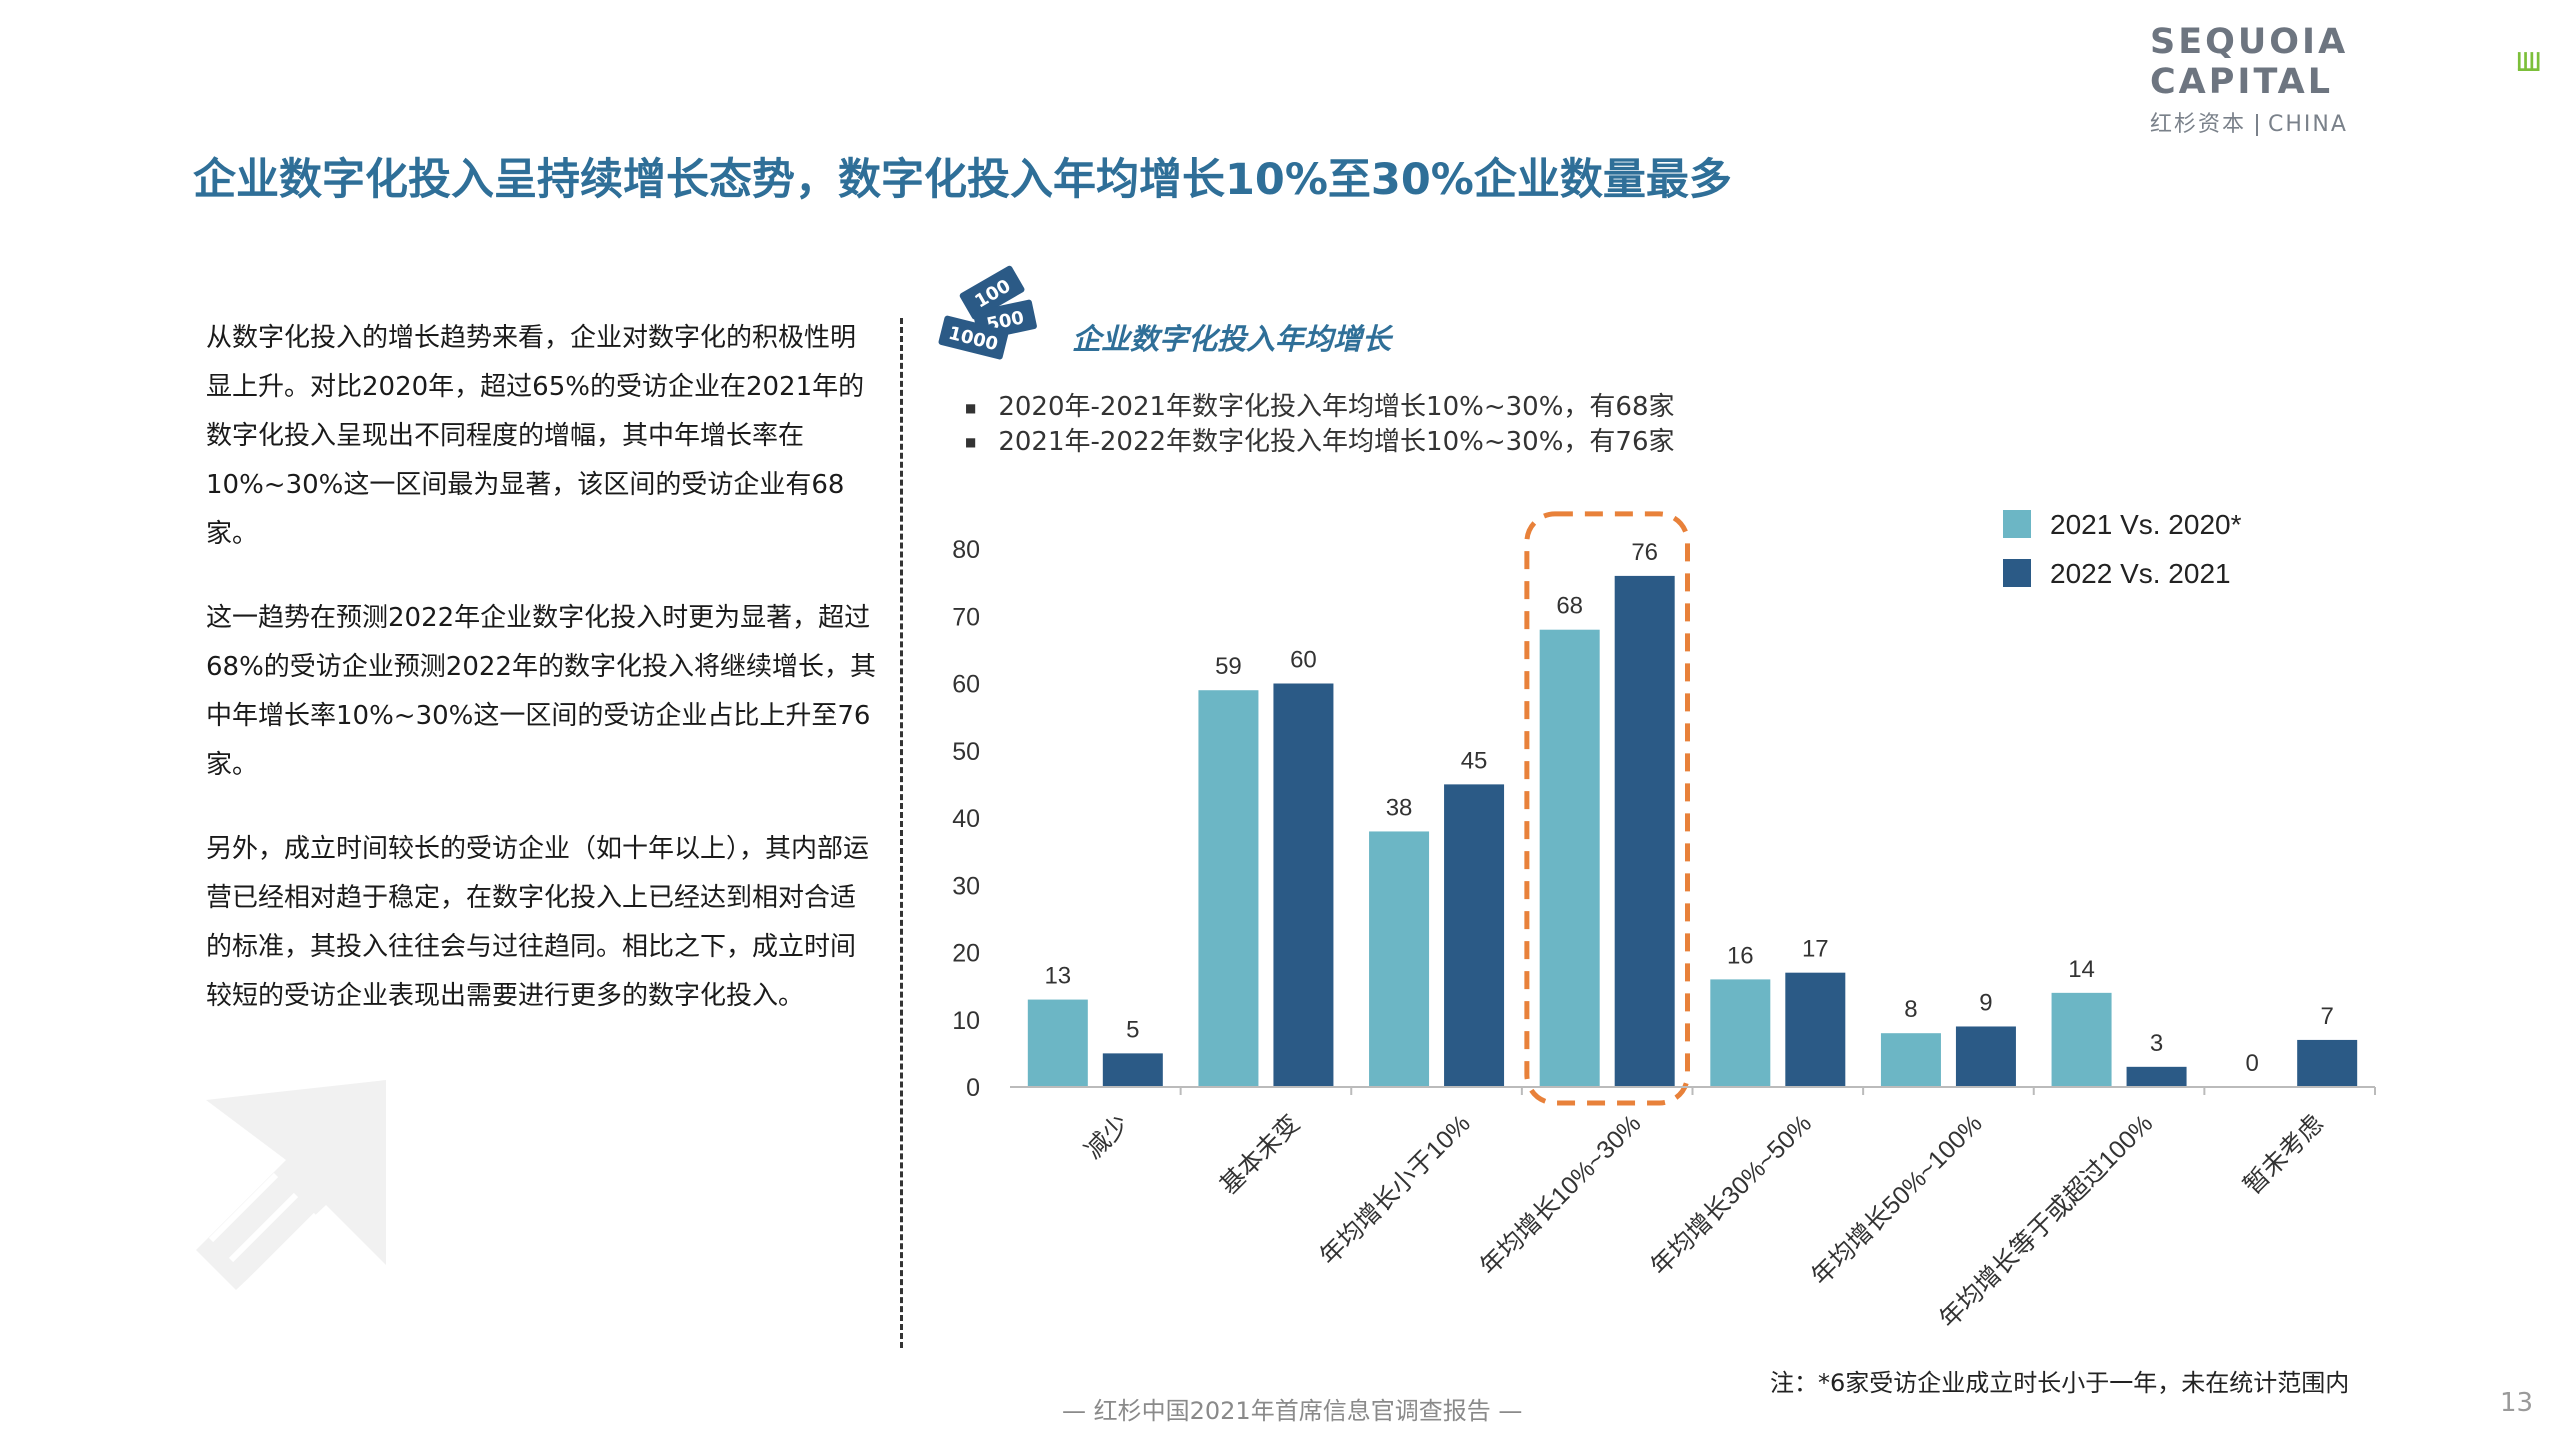 The width and height of the screenshot is (2560, 1440). What do you see at coordinates (2517, 1403) in the screenshot?
I see `page-number: 13` at bounding box center [2517, 1403].